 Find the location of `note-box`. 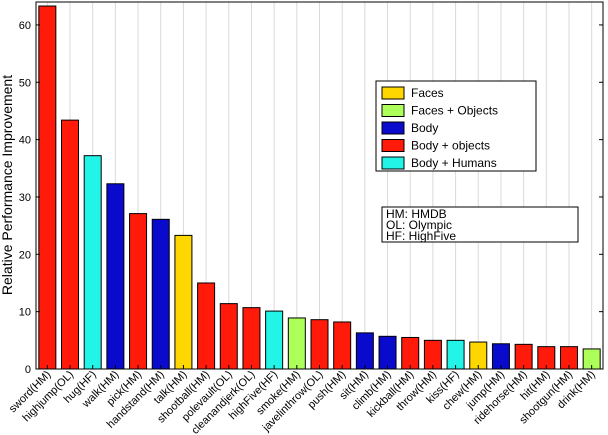

note-box is located at coordinates (480, 224).